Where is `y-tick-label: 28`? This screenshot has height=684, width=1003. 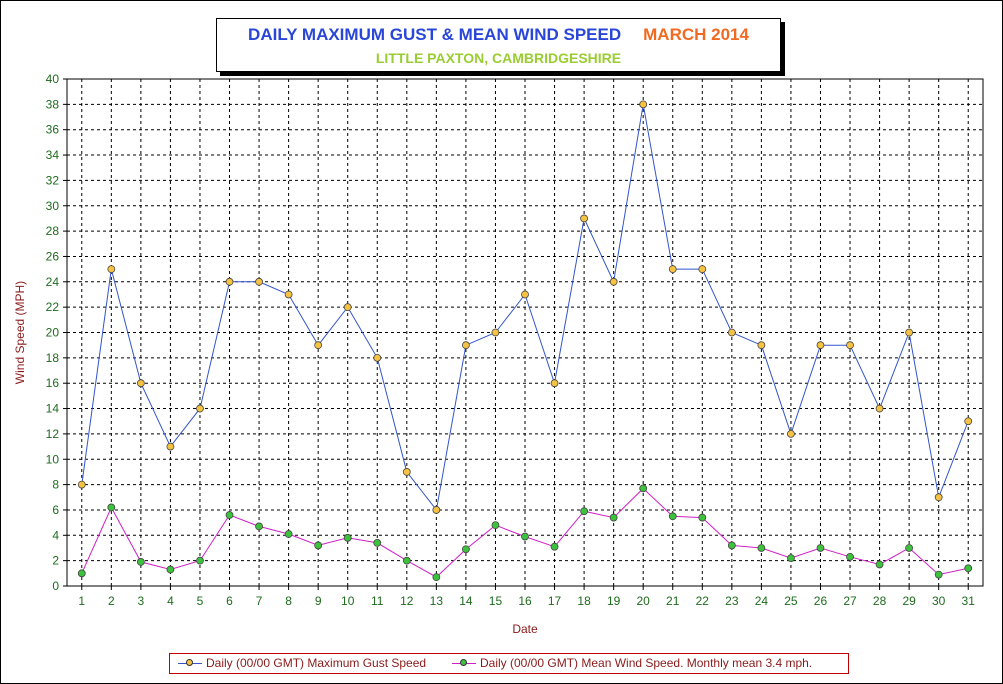
y-tick-label: 28 is located at coordinates (53, 231).